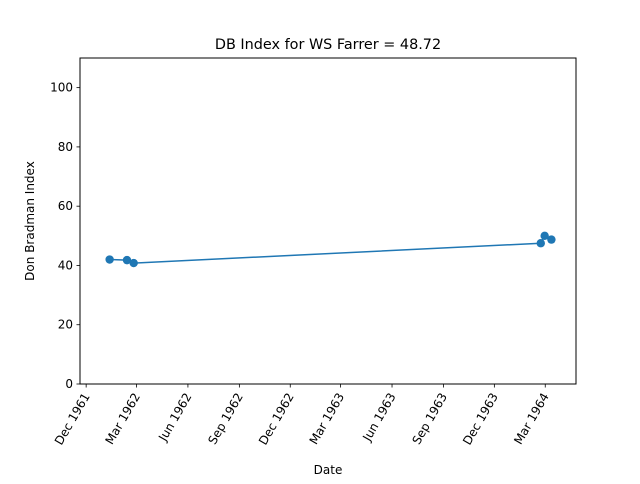 The width and height of the screenshot is (640, 484). I want to click on y-tick-label: 60, so click(65, 206).